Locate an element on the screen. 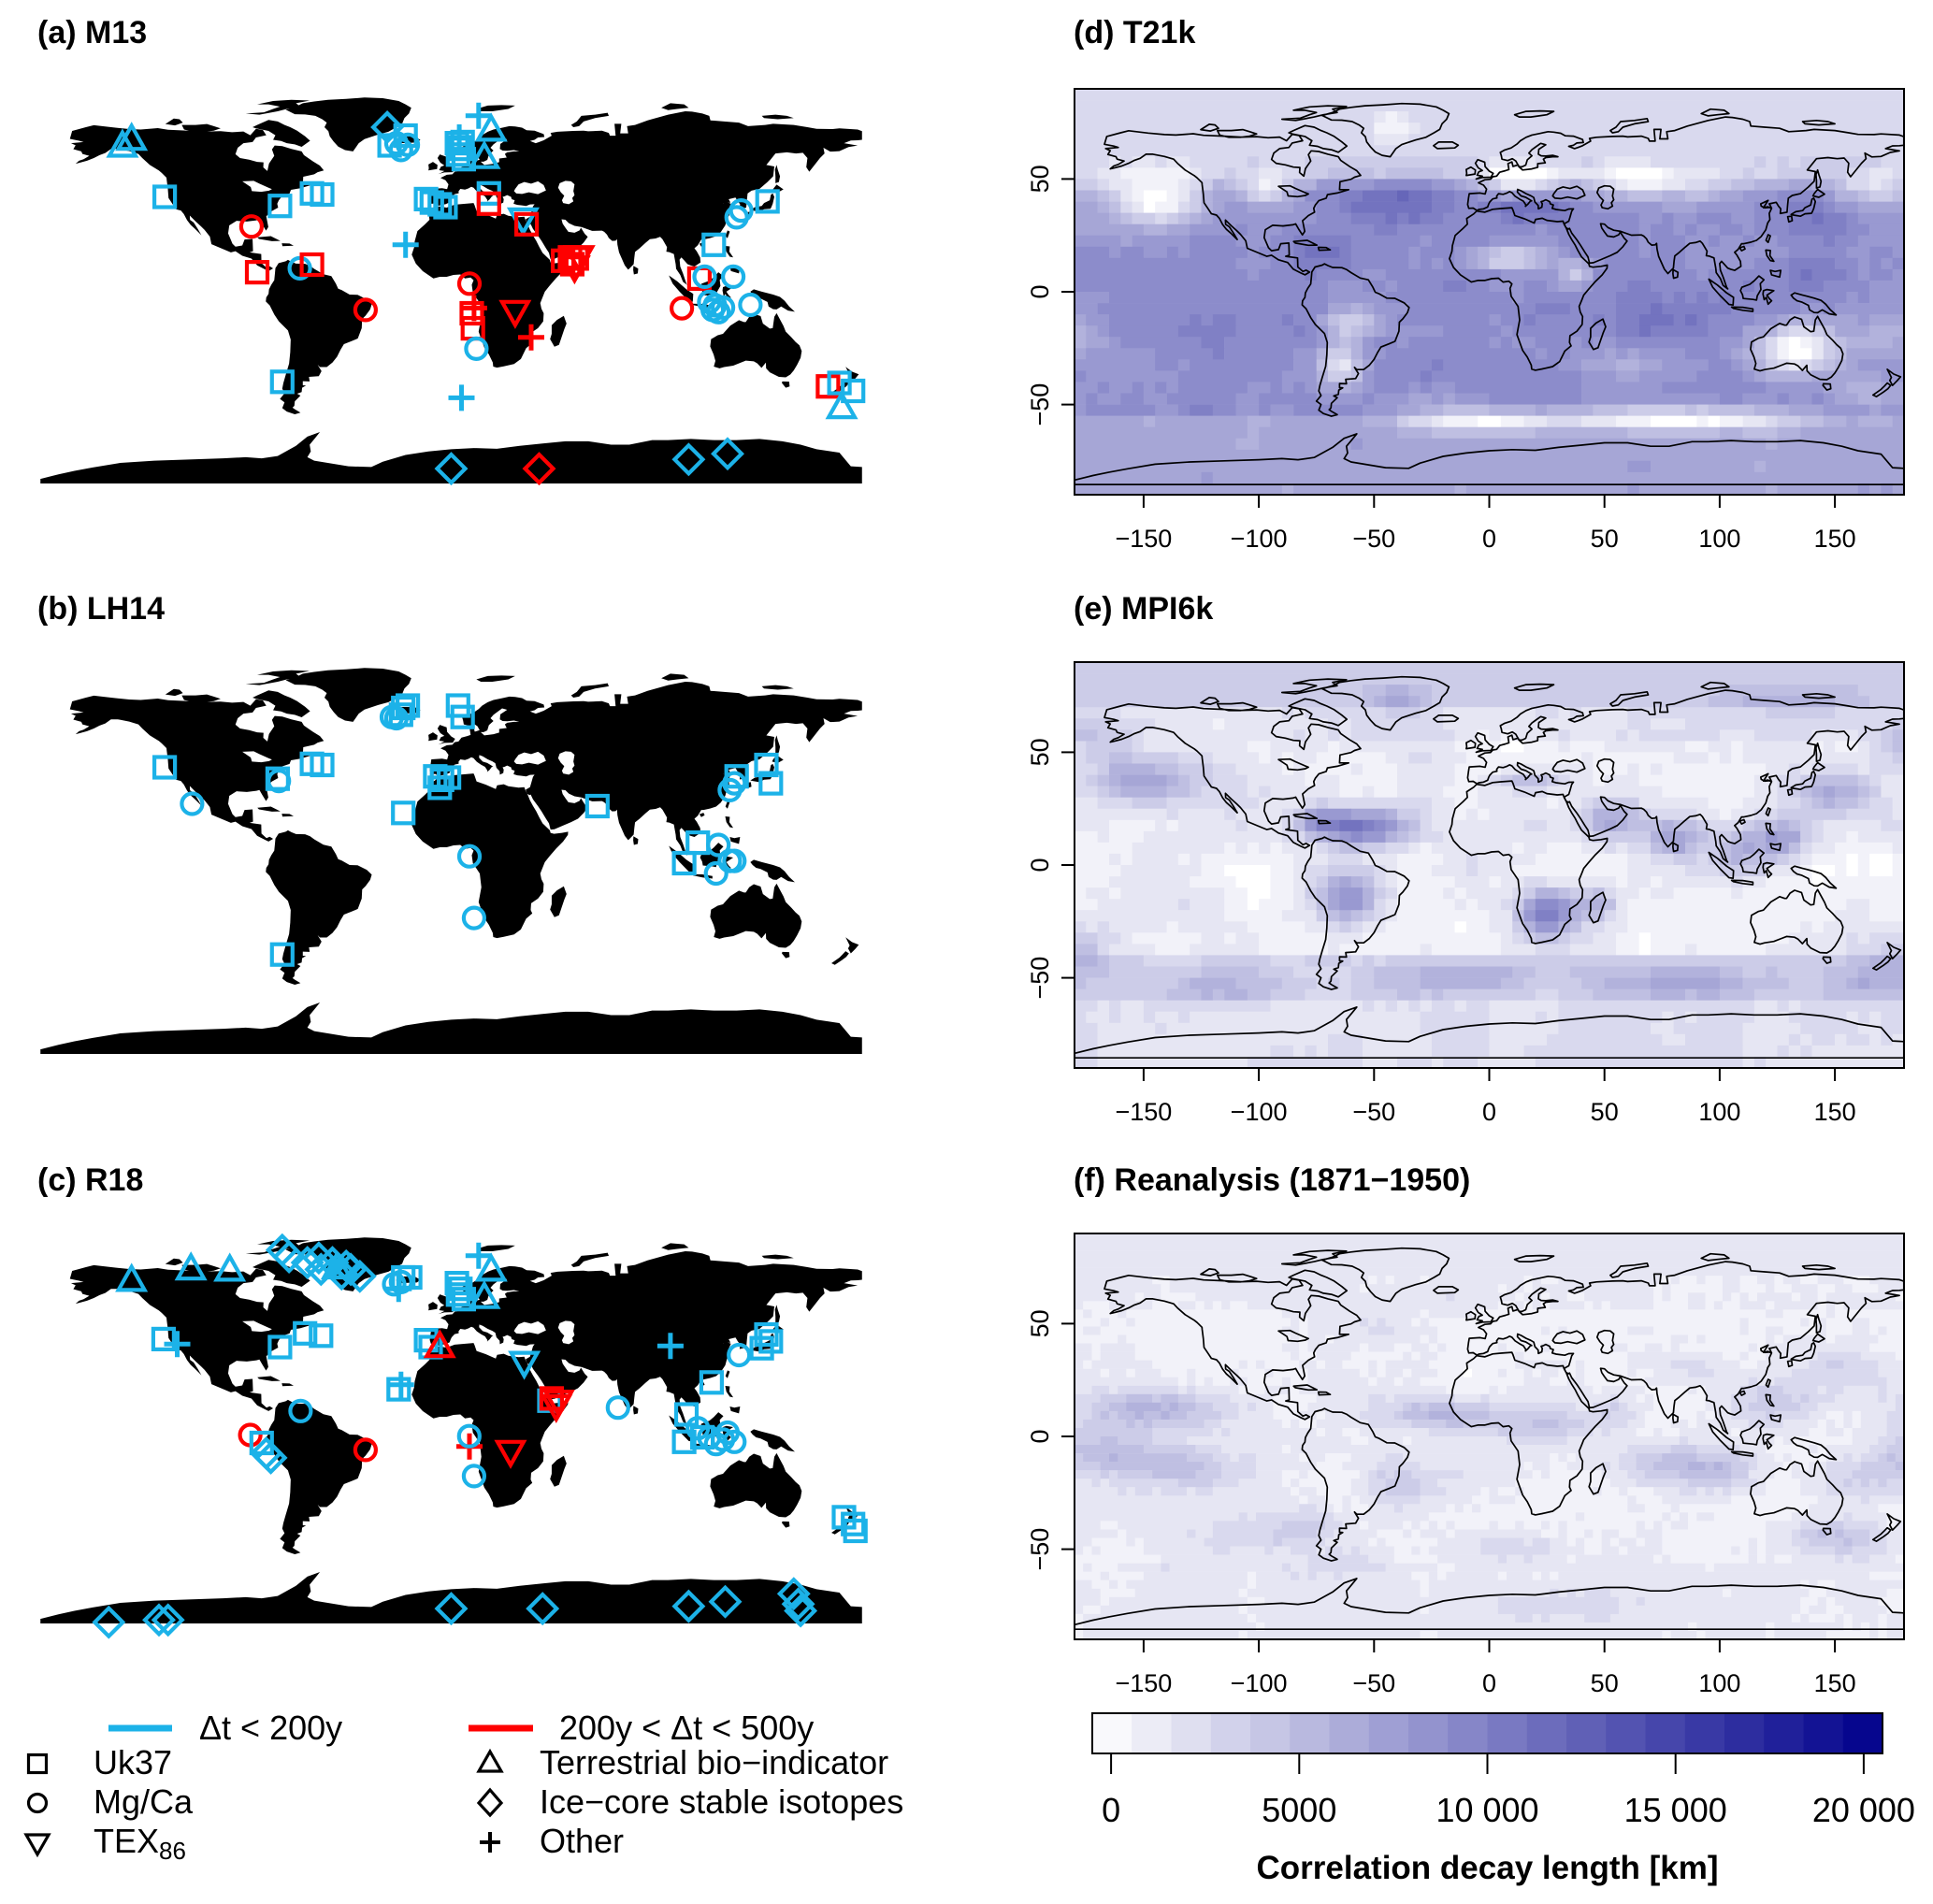  svg-text: Uk37 is located at coordinates (133, 1762).